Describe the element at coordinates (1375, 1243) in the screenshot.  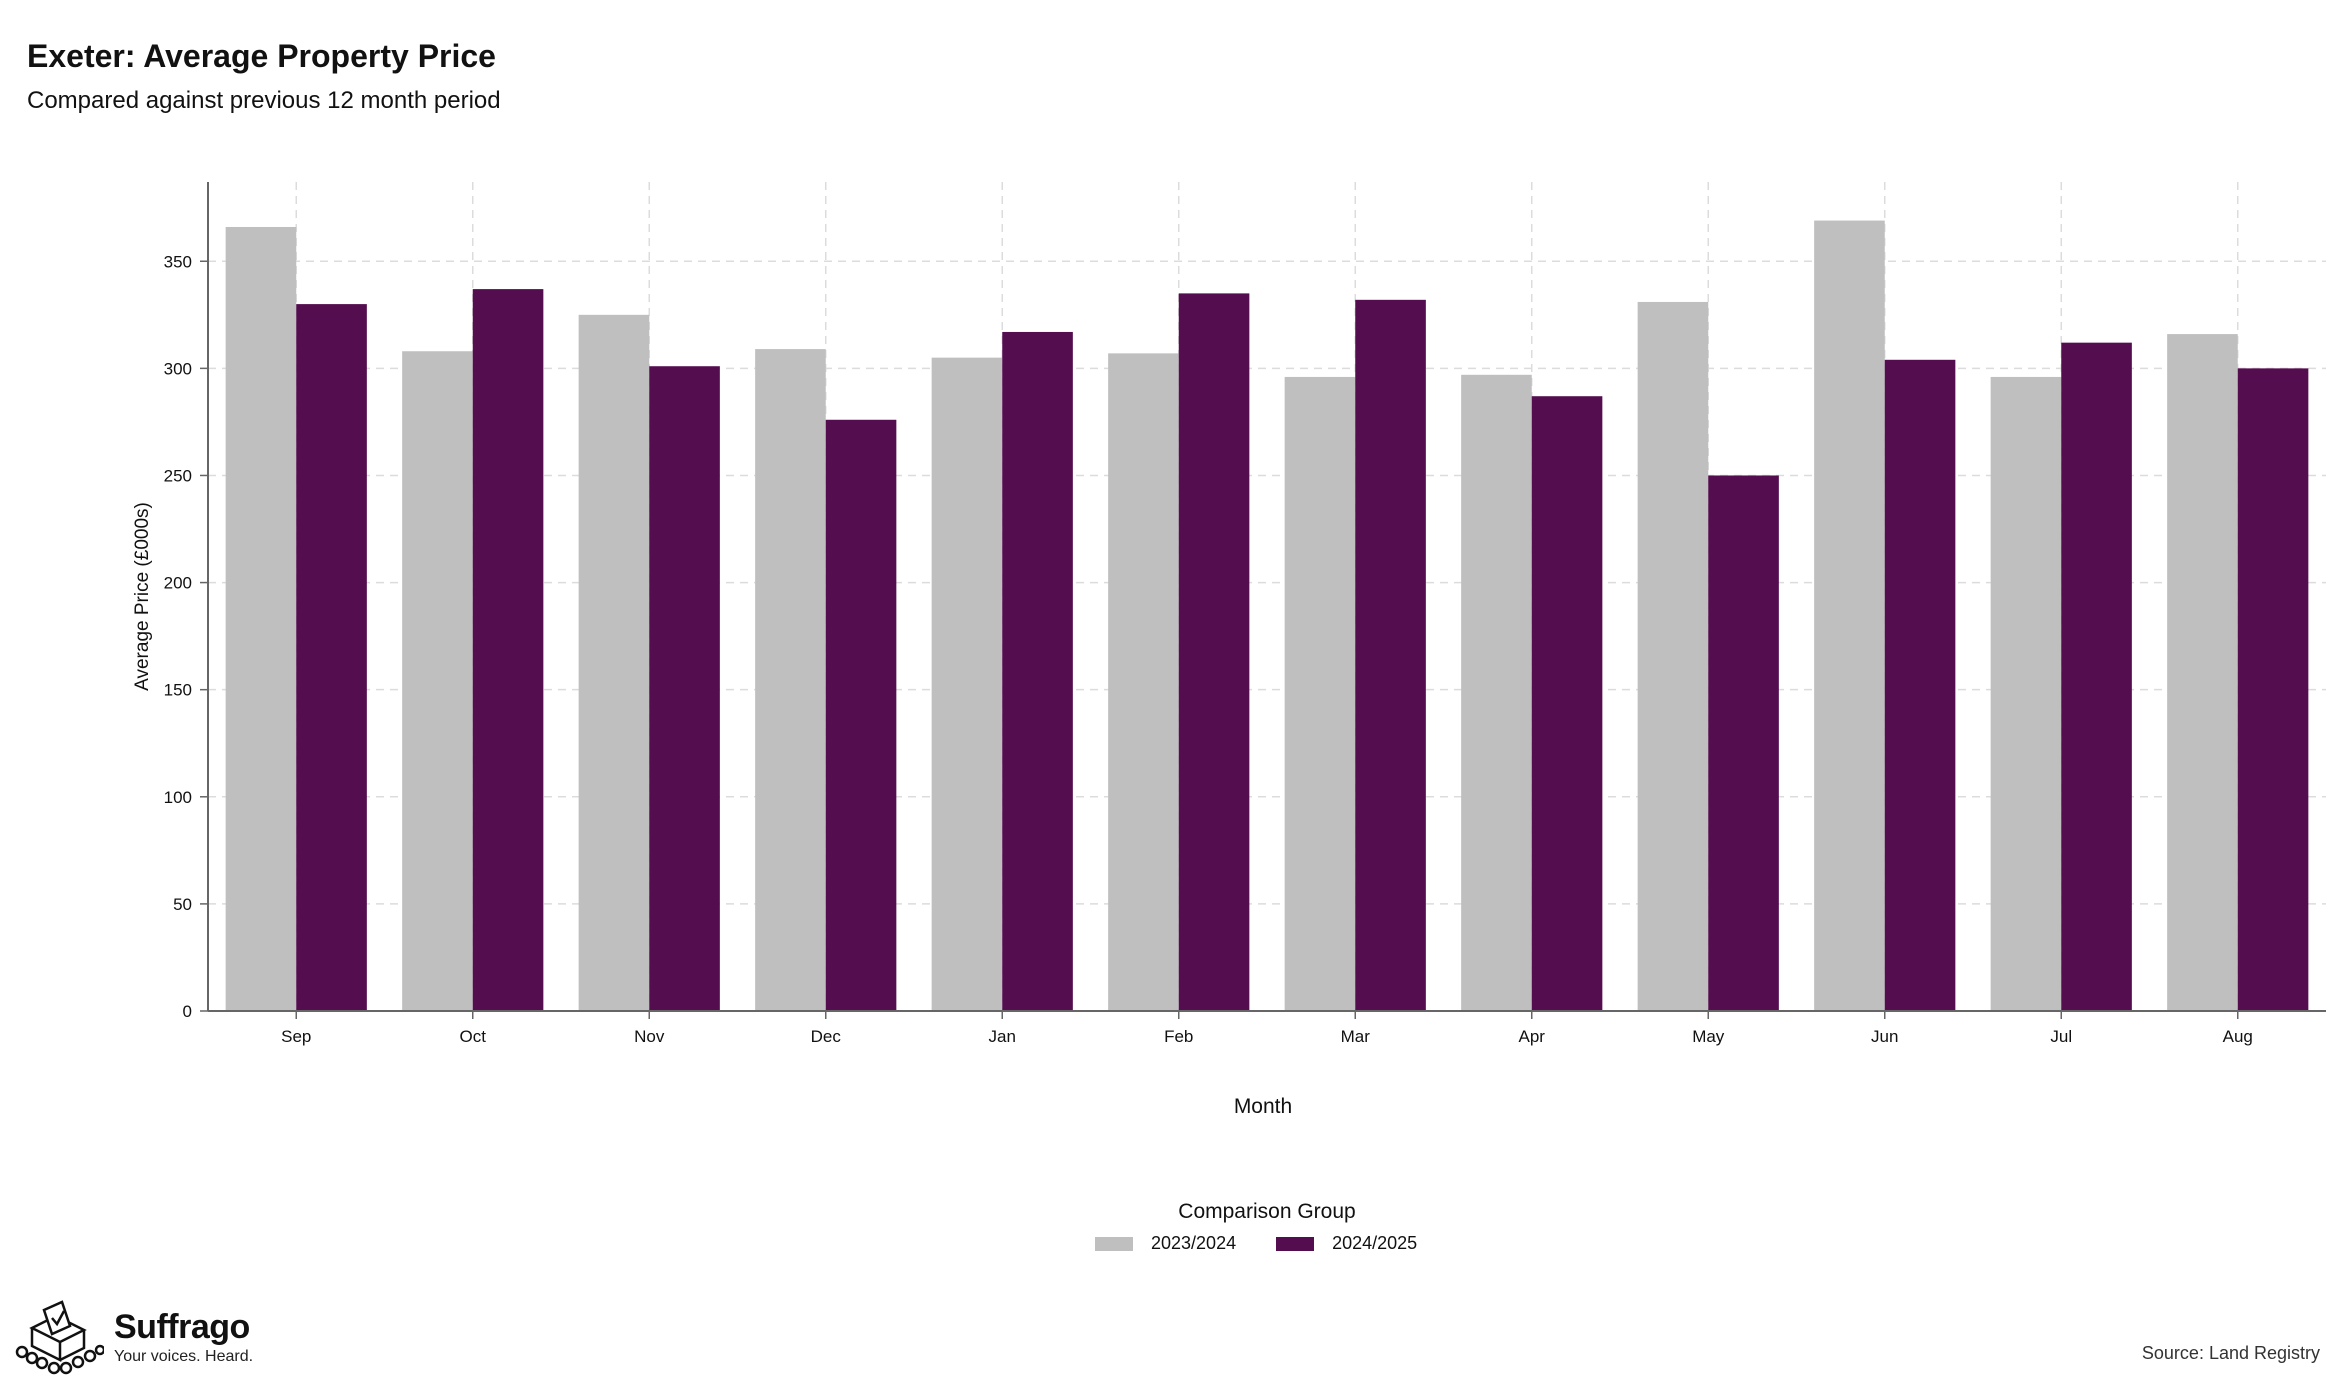
I see `legend-label-2024: 2024/2025` at that location.